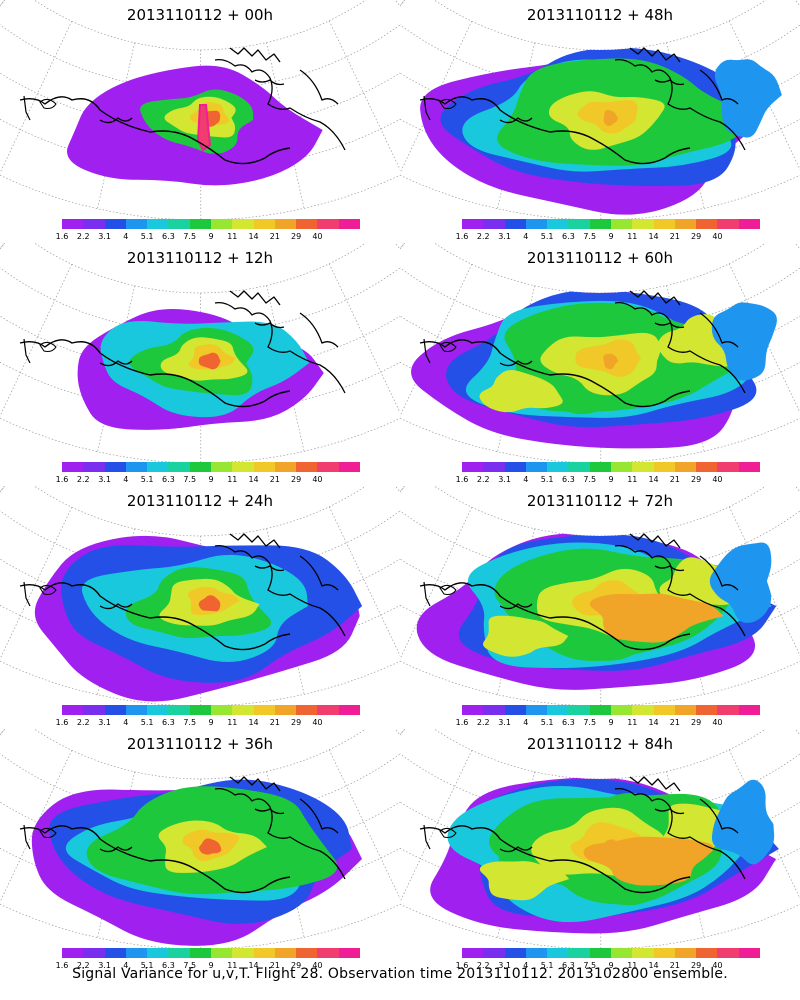 This screenshot has height=1000, width=800. What do you see at coordinates (600, 501) in the screenshot?
I see `panel-title: 2013110112 + 72h` at bounding box center [600, 501].